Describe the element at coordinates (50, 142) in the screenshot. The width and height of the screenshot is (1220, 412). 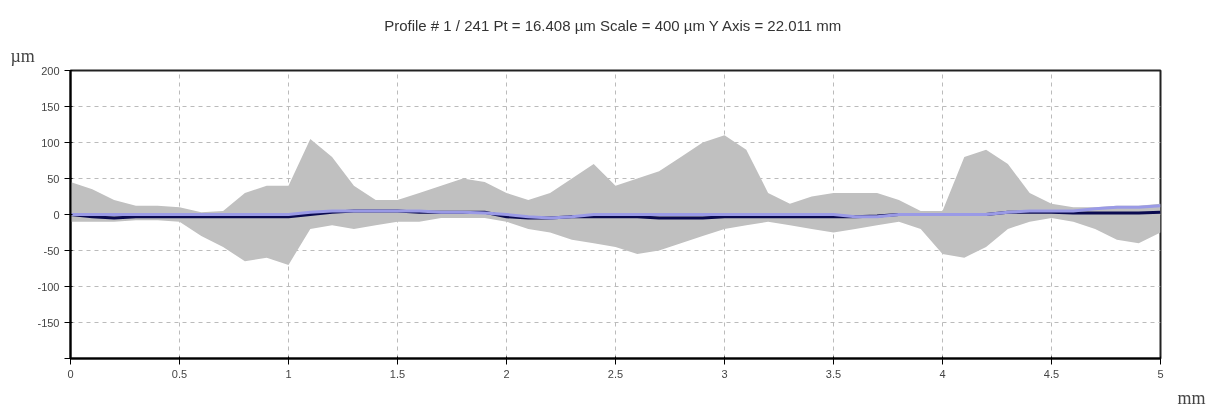
I see `y-tick-label: 100` at that location.